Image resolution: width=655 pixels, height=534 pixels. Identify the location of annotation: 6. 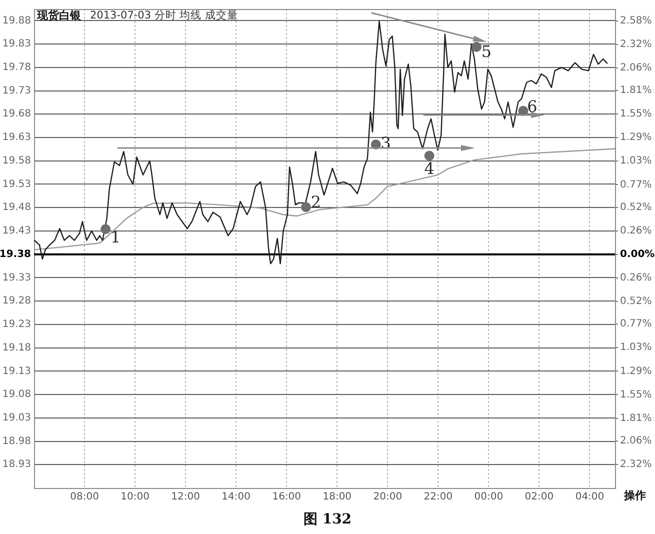
(532, 106).